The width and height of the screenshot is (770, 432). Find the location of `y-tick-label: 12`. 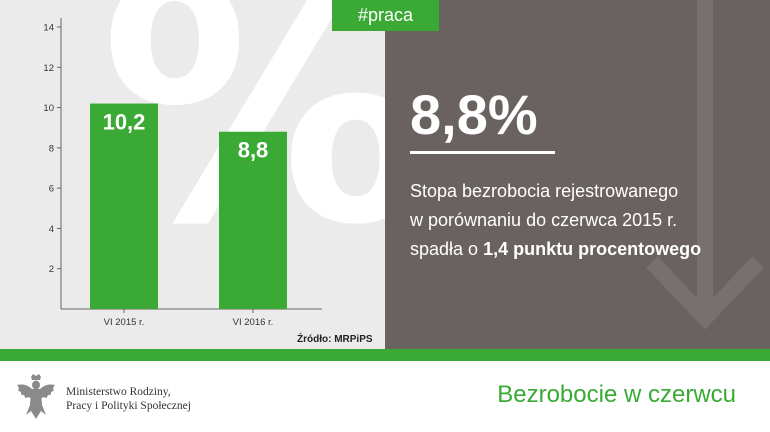

y-tick-label: 12 is located at coordinates (48, 68).